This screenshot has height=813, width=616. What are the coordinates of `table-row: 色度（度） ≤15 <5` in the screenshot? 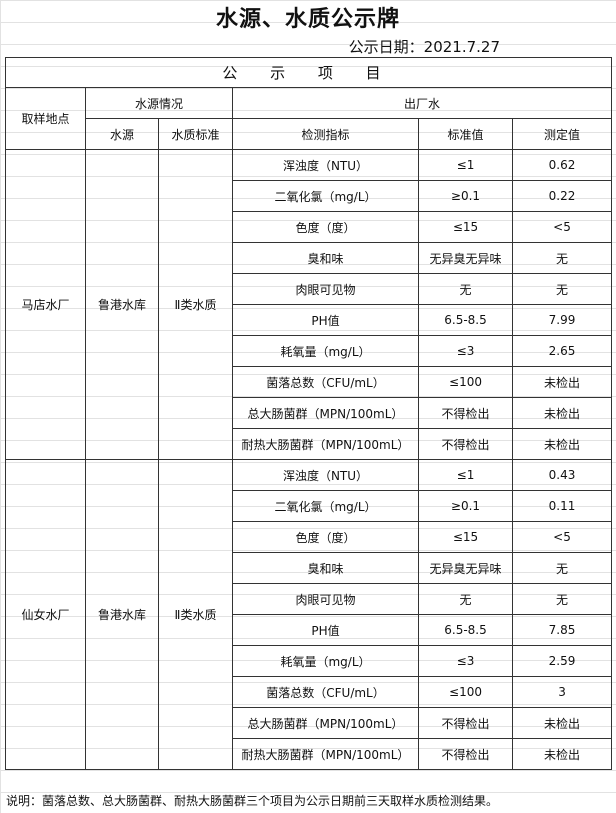 It's located at (309, 537).